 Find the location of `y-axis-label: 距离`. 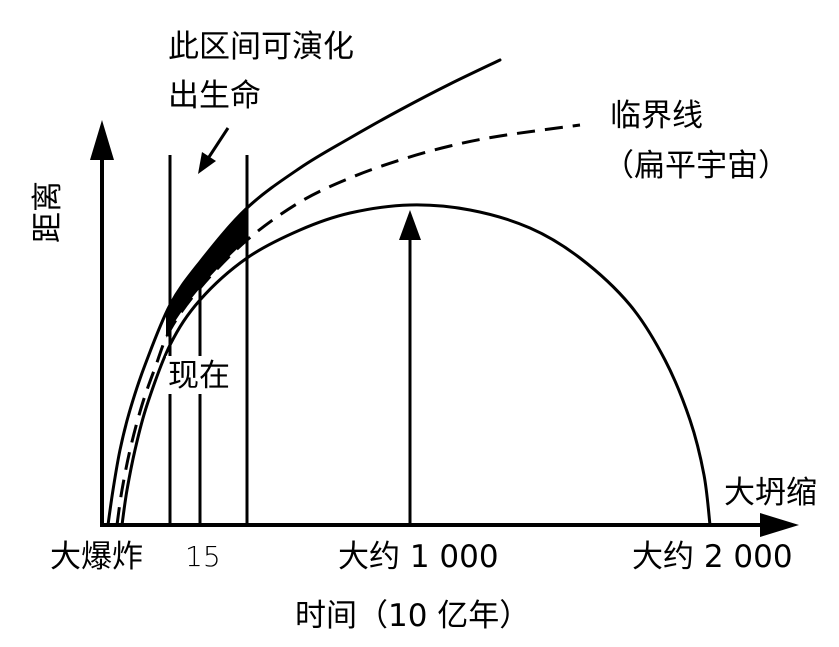

y-axis-label: 距离 is located at coordinates (48, 212).